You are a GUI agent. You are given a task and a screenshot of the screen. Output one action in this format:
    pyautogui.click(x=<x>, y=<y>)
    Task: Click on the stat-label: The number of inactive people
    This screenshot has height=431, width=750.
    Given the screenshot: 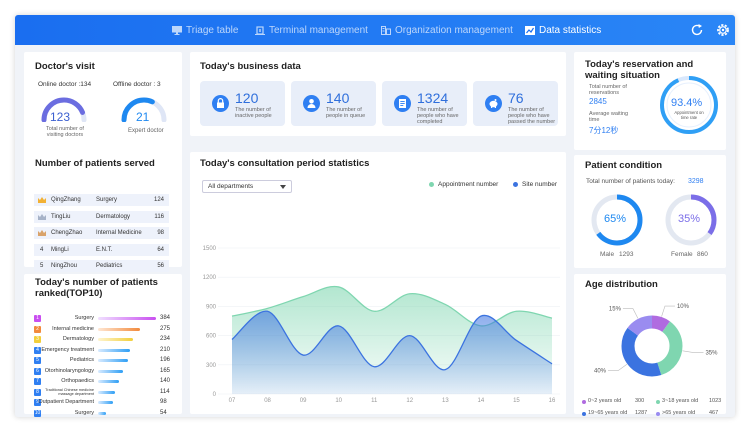 What is the action you would take?
    pyautogui.click(x=253, y=113)
    